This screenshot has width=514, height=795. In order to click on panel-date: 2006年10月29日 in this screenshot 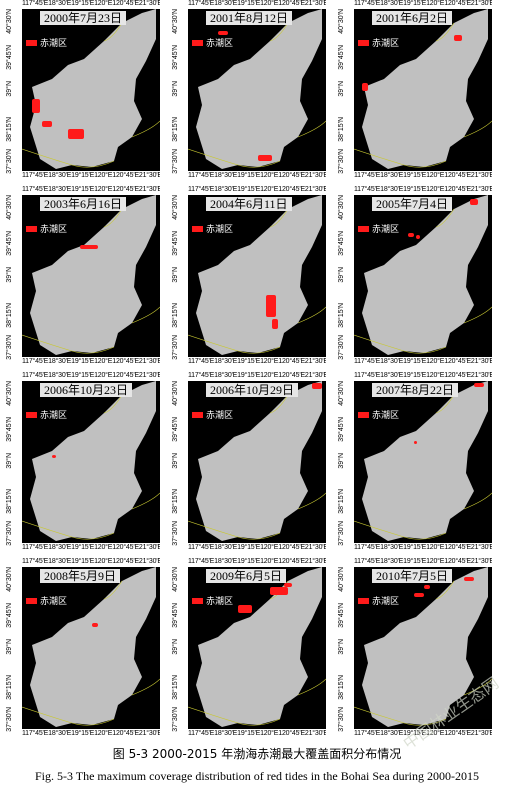, I will do `click(252, 390)`.